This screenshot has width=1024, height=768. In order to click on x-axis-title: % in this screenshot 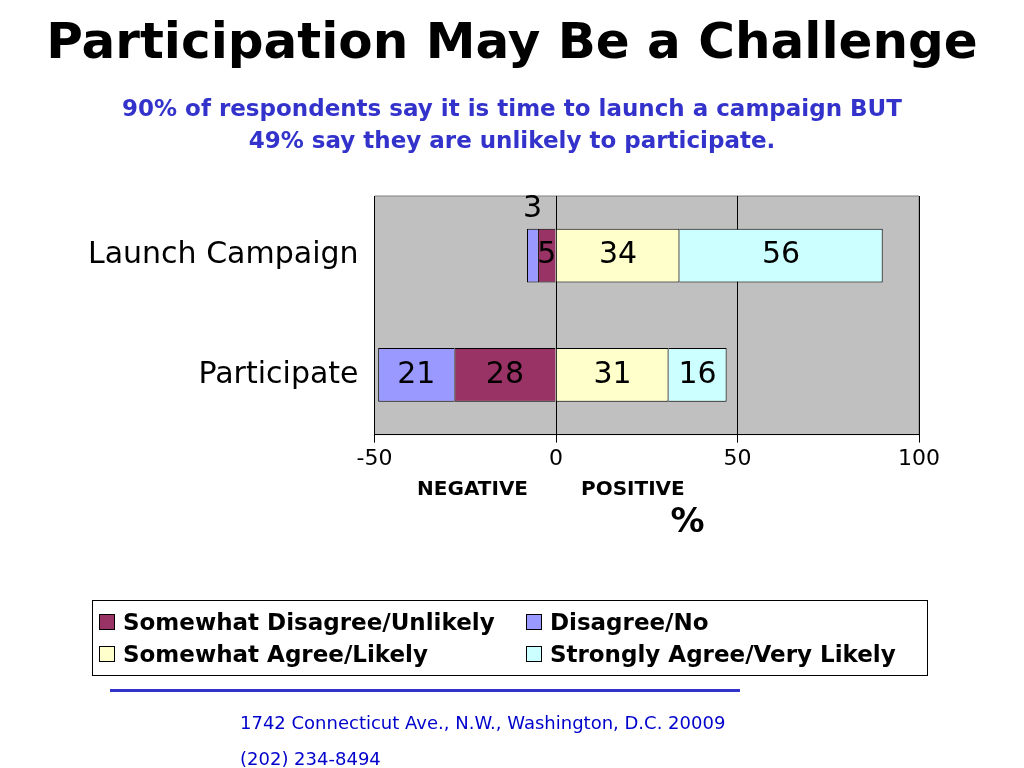, I will do `click(687, 520)`.